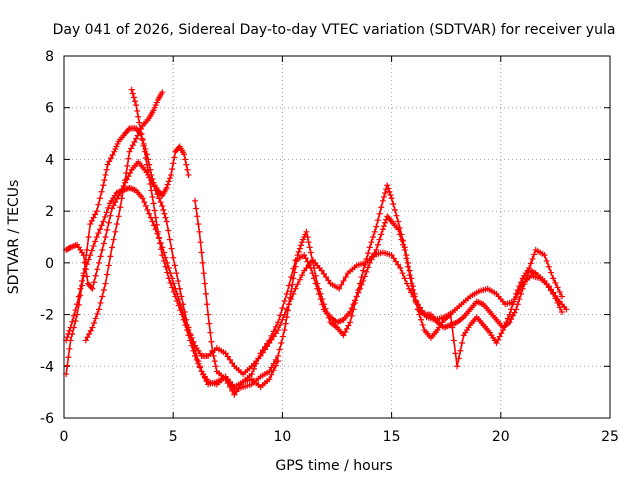 This screenshot has height=480, width=640. I want to click on x-tick-label: 10, so click(282, 437).